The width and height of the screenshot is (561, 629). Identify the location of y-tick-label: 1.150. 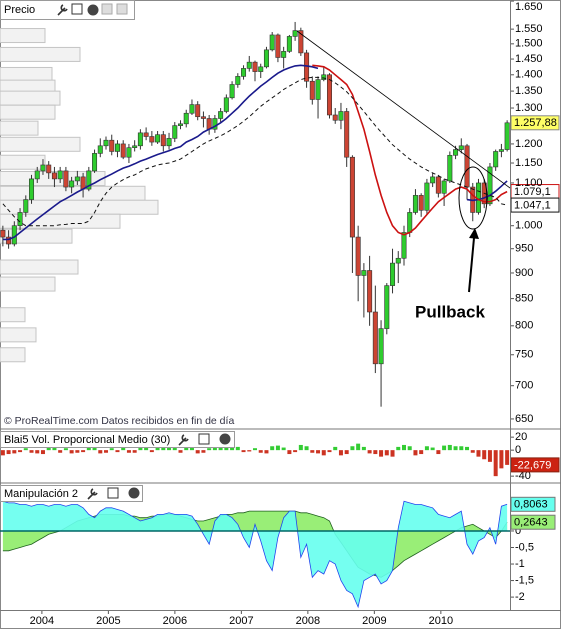
(529, 163).